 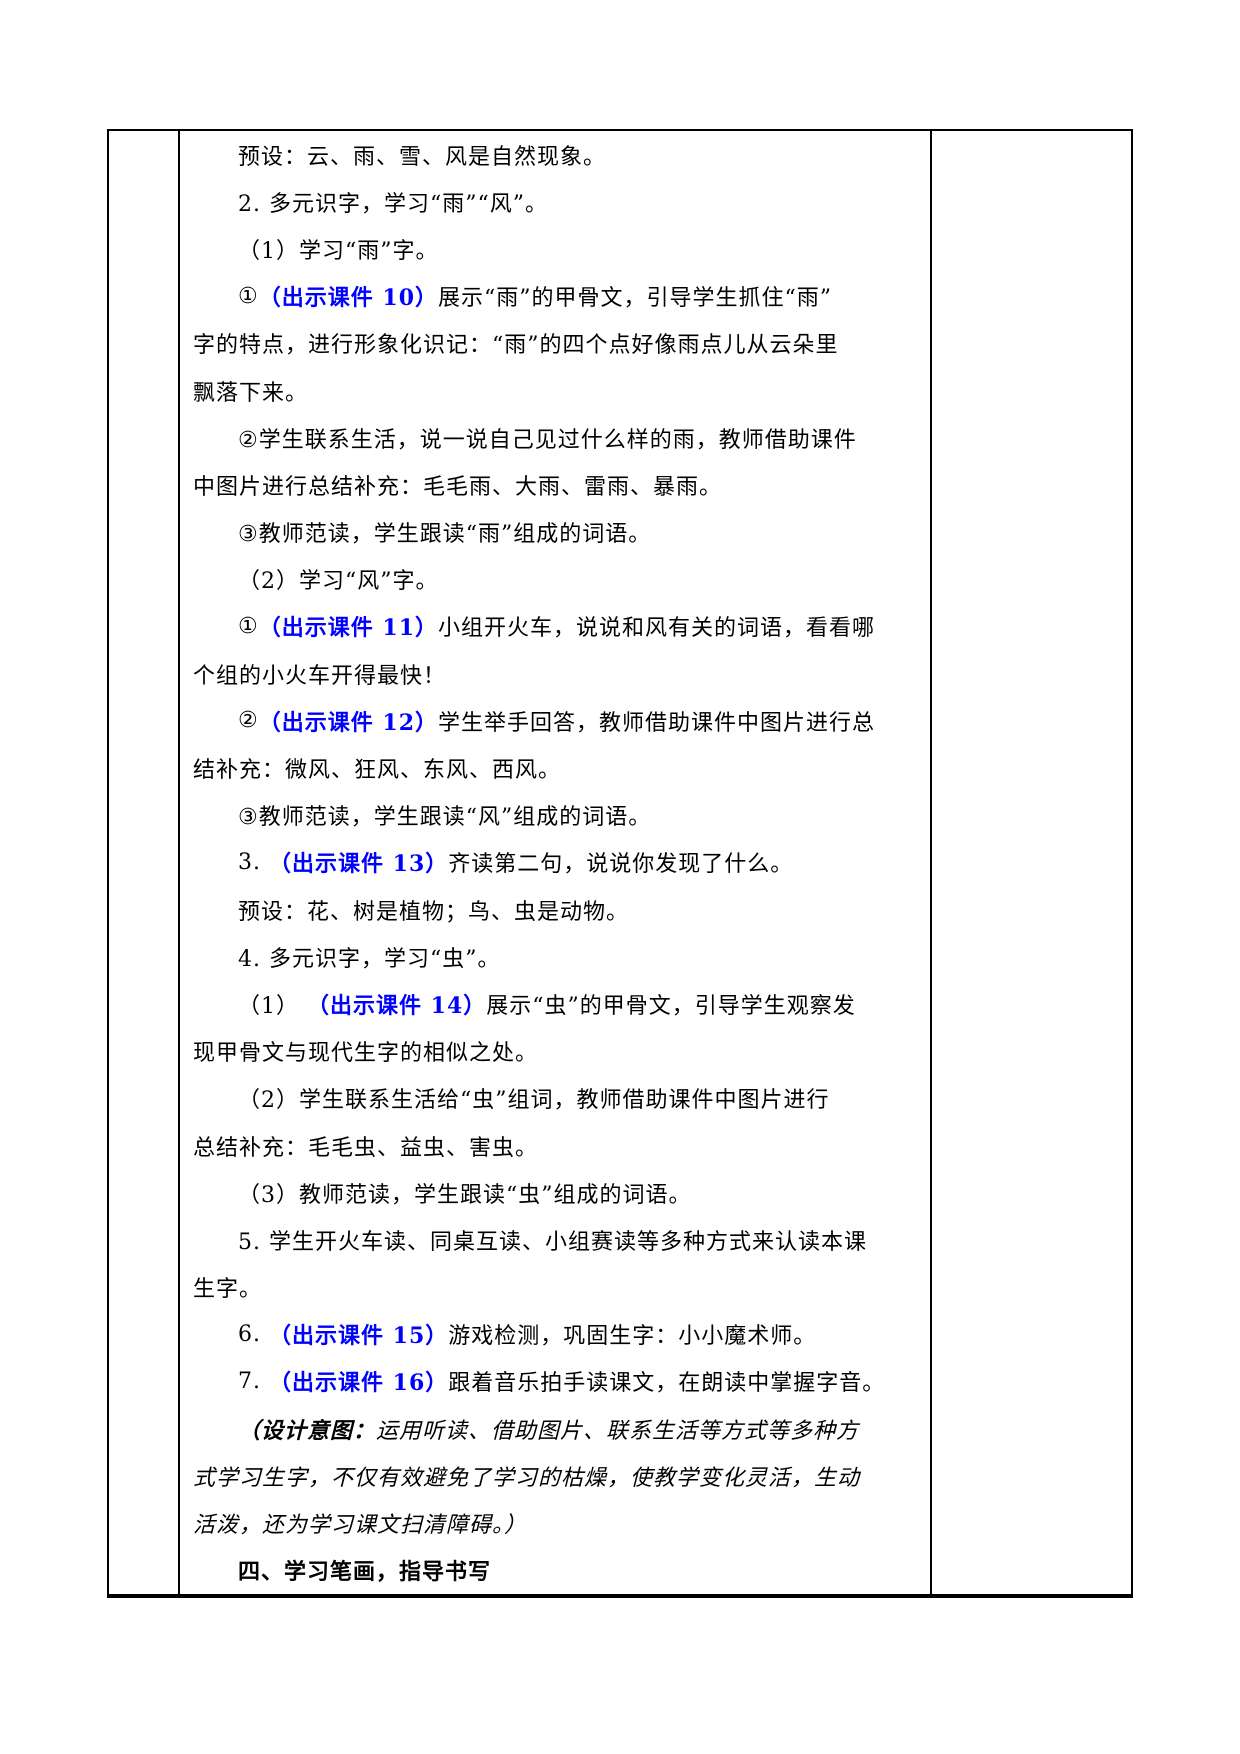 I want to click on text-line: 中图片进行总结补充：毛毛雨、大雨、雷雨、暴雨。, so click(x=560, y=484).